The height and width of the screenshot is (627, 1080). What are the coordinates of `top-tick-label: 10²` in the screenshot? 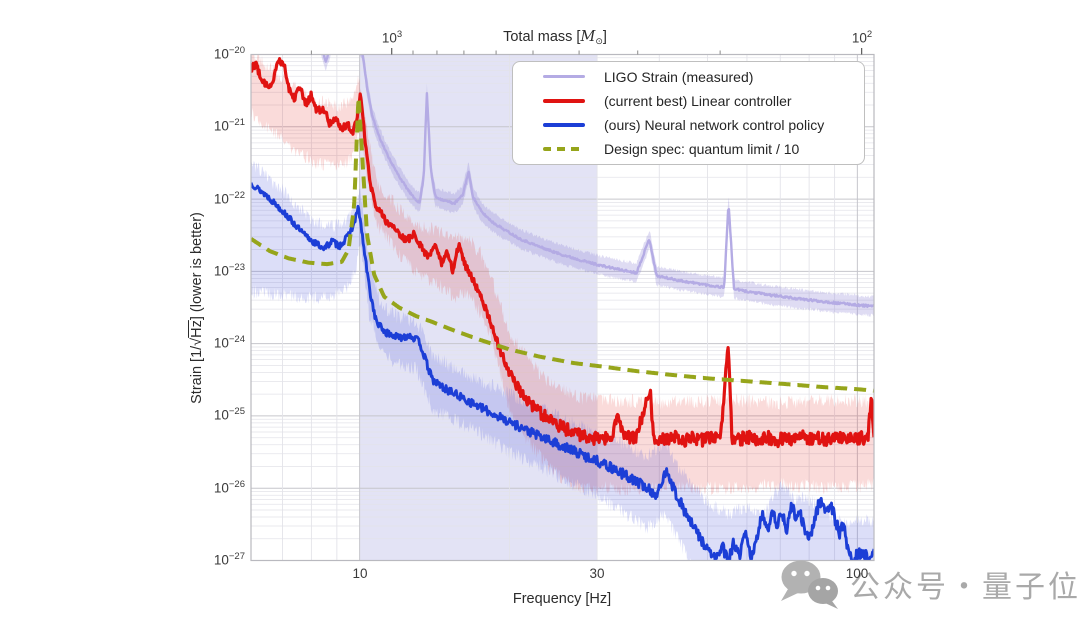 It's located at (862, 37).